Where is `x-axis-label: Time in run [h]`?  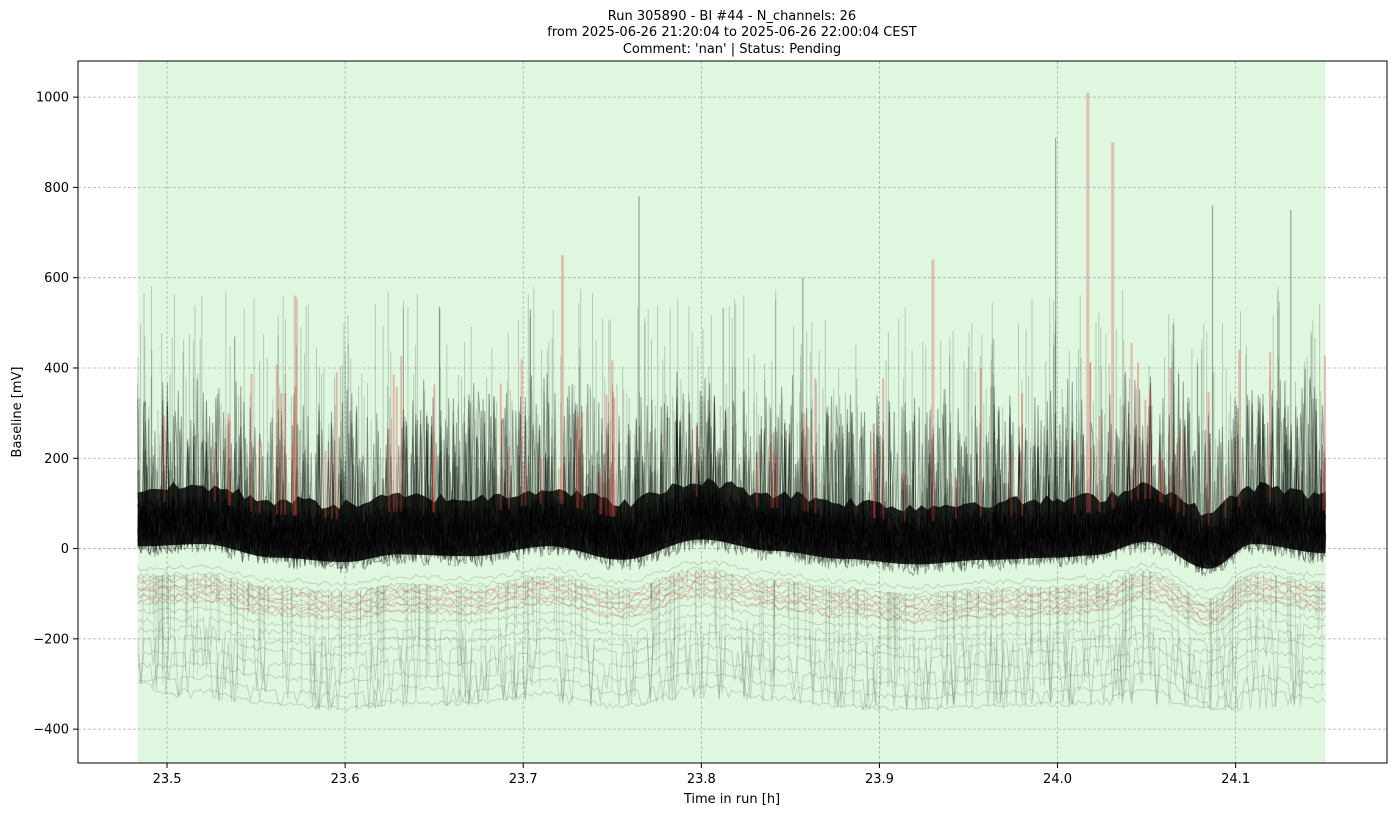
x-axis-label: Time in run [h] is located at coordinates (731, 799).